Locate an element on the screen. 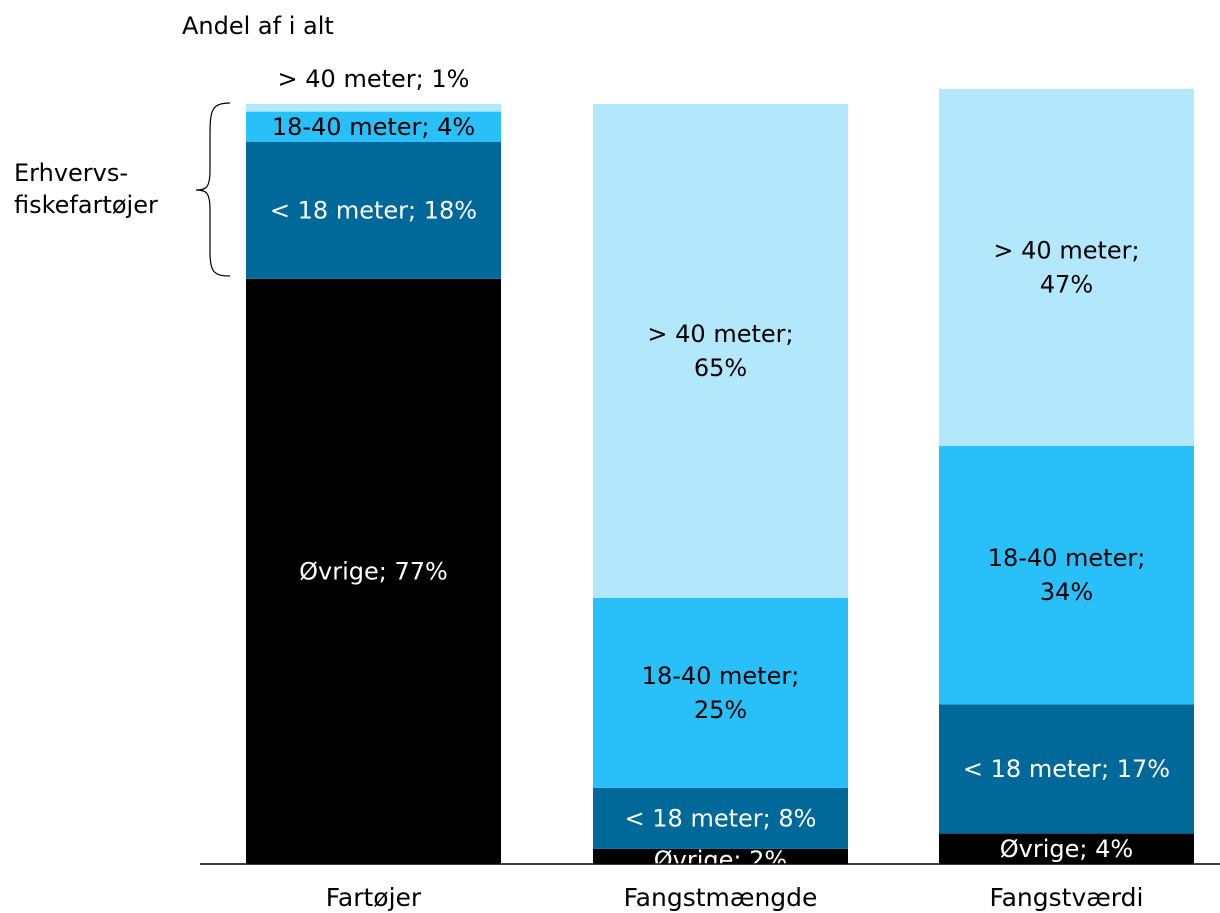  data-label: 18-40 meter; 25% is located at coordinates (721, 693).